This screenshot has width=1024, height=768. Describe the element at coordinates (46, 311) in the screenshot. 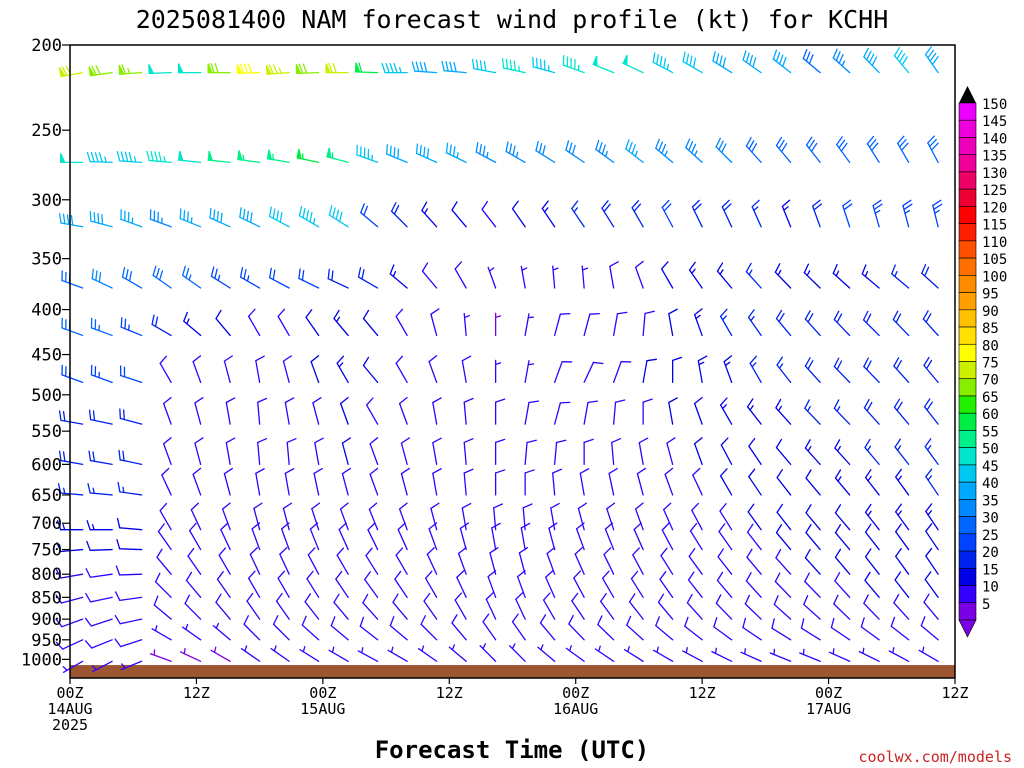

I see `y-tick-label: 400` at that location.